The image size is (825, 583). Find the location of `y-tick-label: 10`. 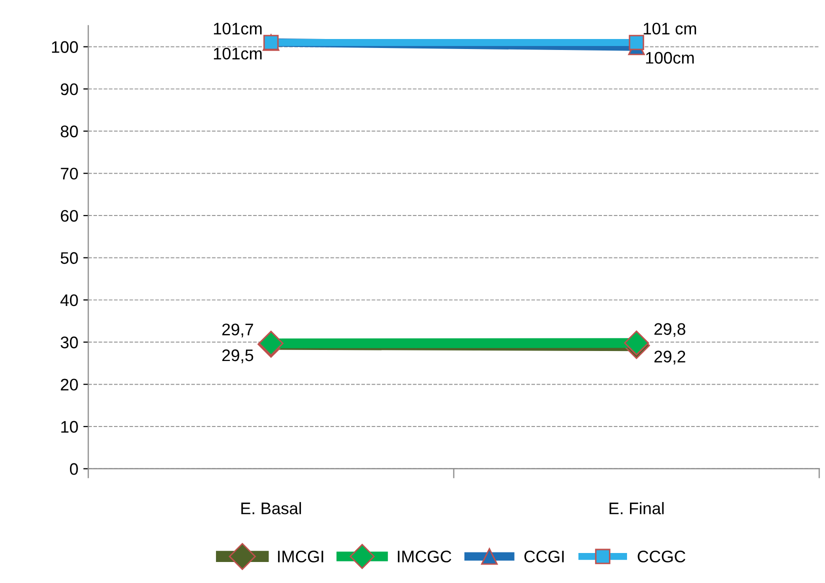

y-tick-label: 10 is located at coordinates (69, 426).